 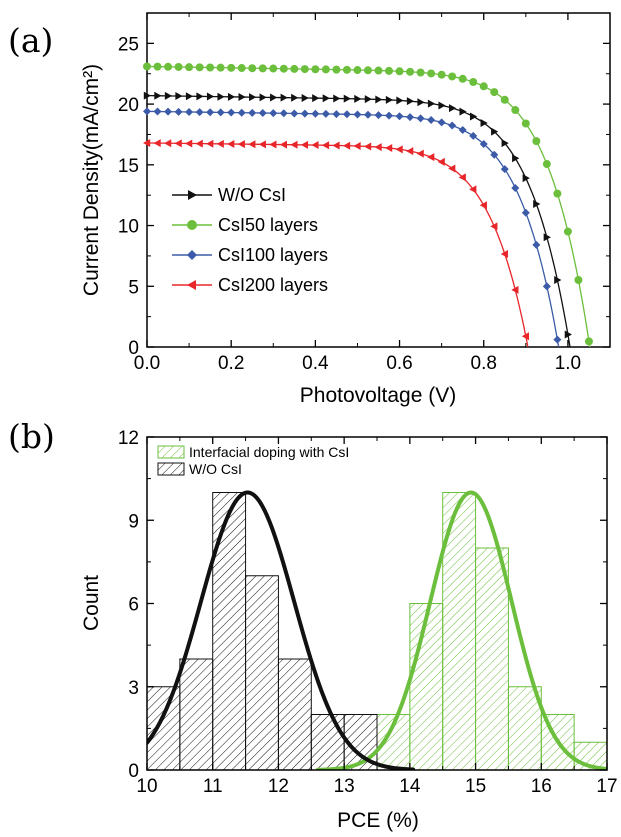 What do you see at coordinates (128, 166) in the screenshot?
I see `jv-y-tick-label: 15` at bounding box center [128, 166].